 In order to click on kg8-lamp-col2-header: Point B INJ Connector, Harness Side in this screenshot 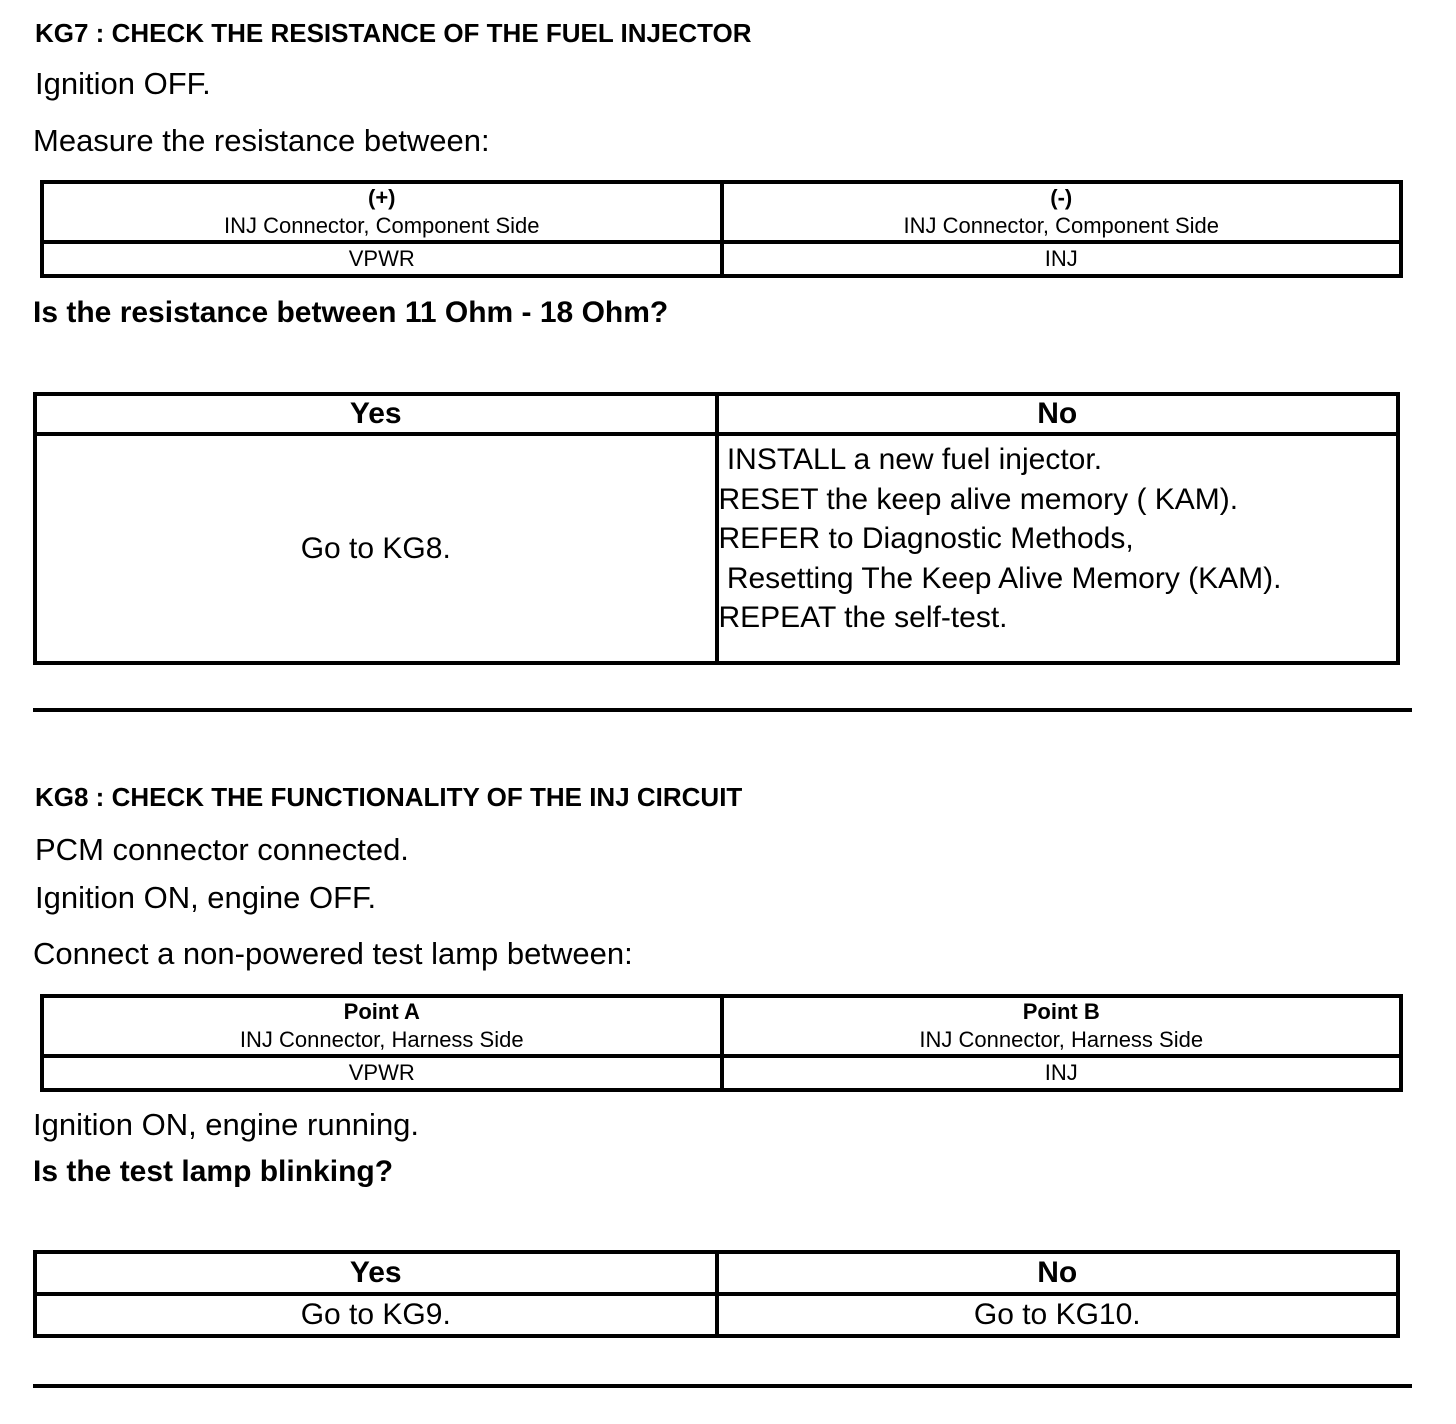, I will do `click(1061, 1026)`.